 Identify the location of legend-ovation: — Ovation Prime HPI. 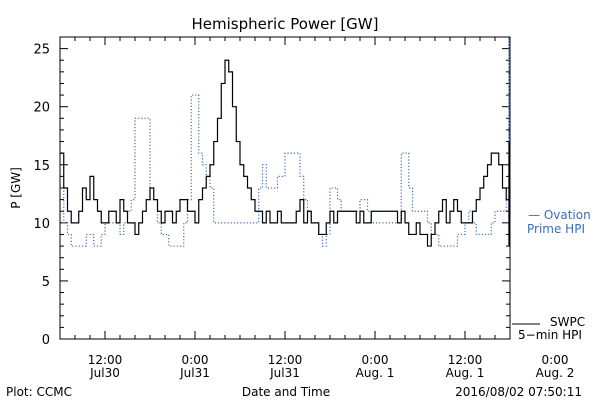
(559, 222).